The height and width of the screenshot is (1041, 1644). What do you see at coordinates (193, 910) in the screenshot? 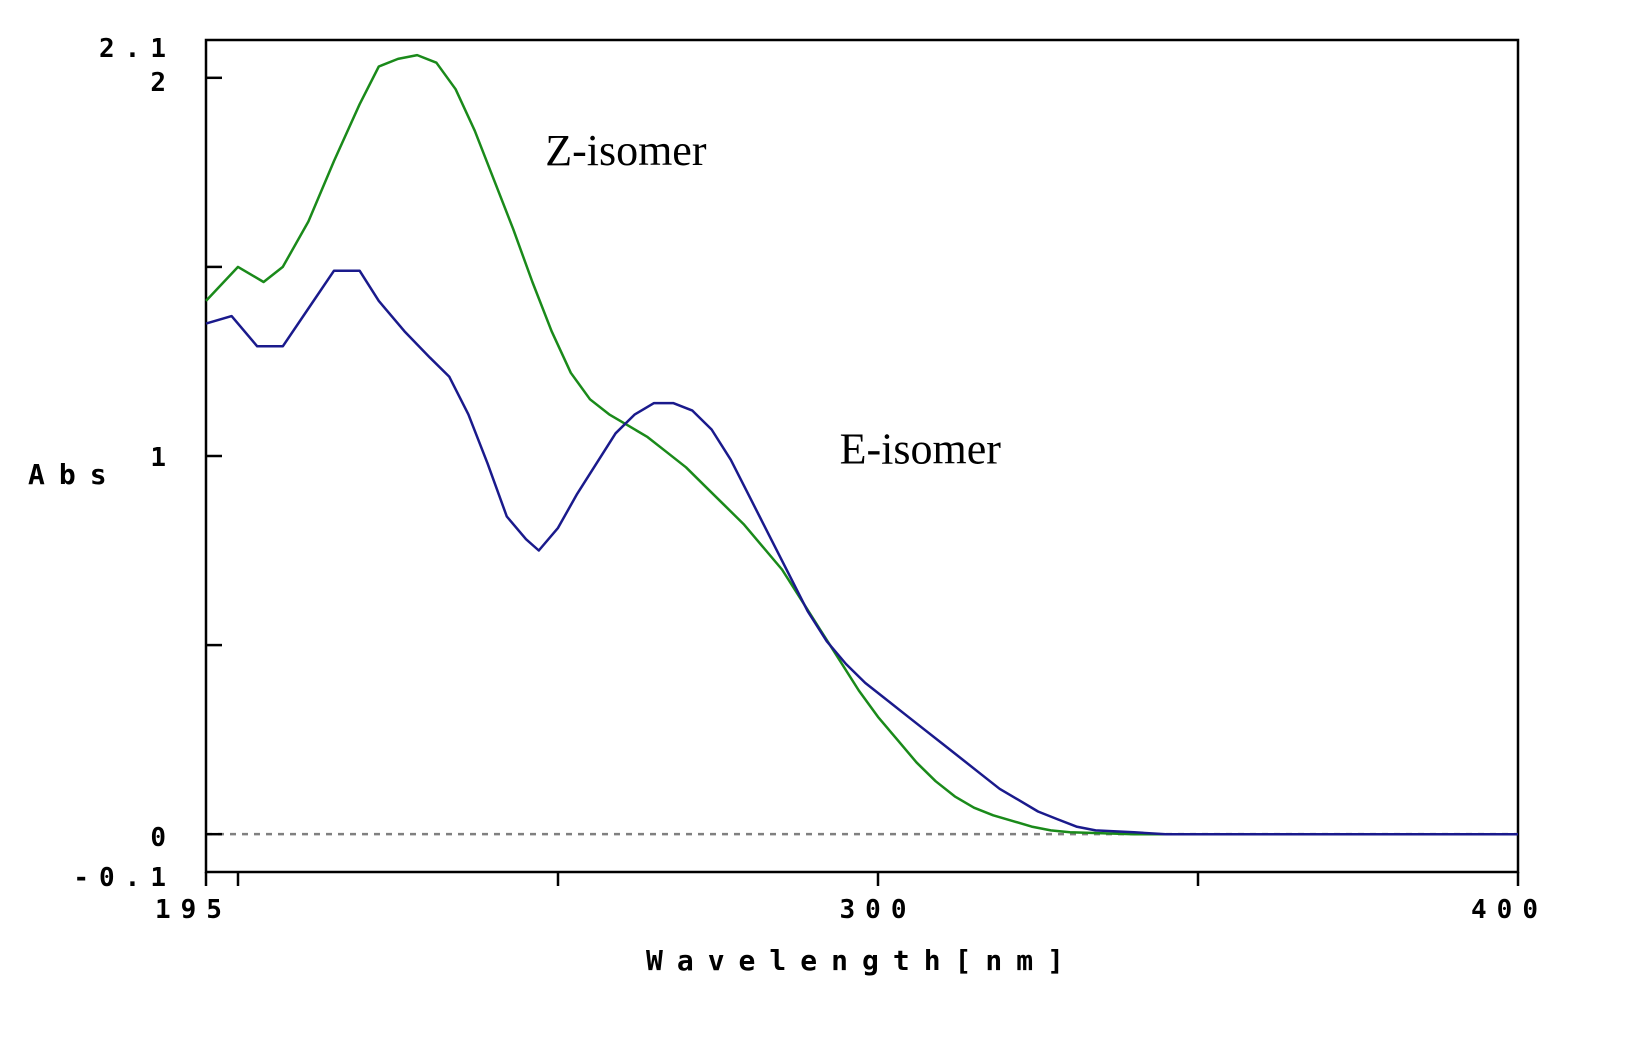
I see `x-tick-label: 195` at bounding box center [193, 910].